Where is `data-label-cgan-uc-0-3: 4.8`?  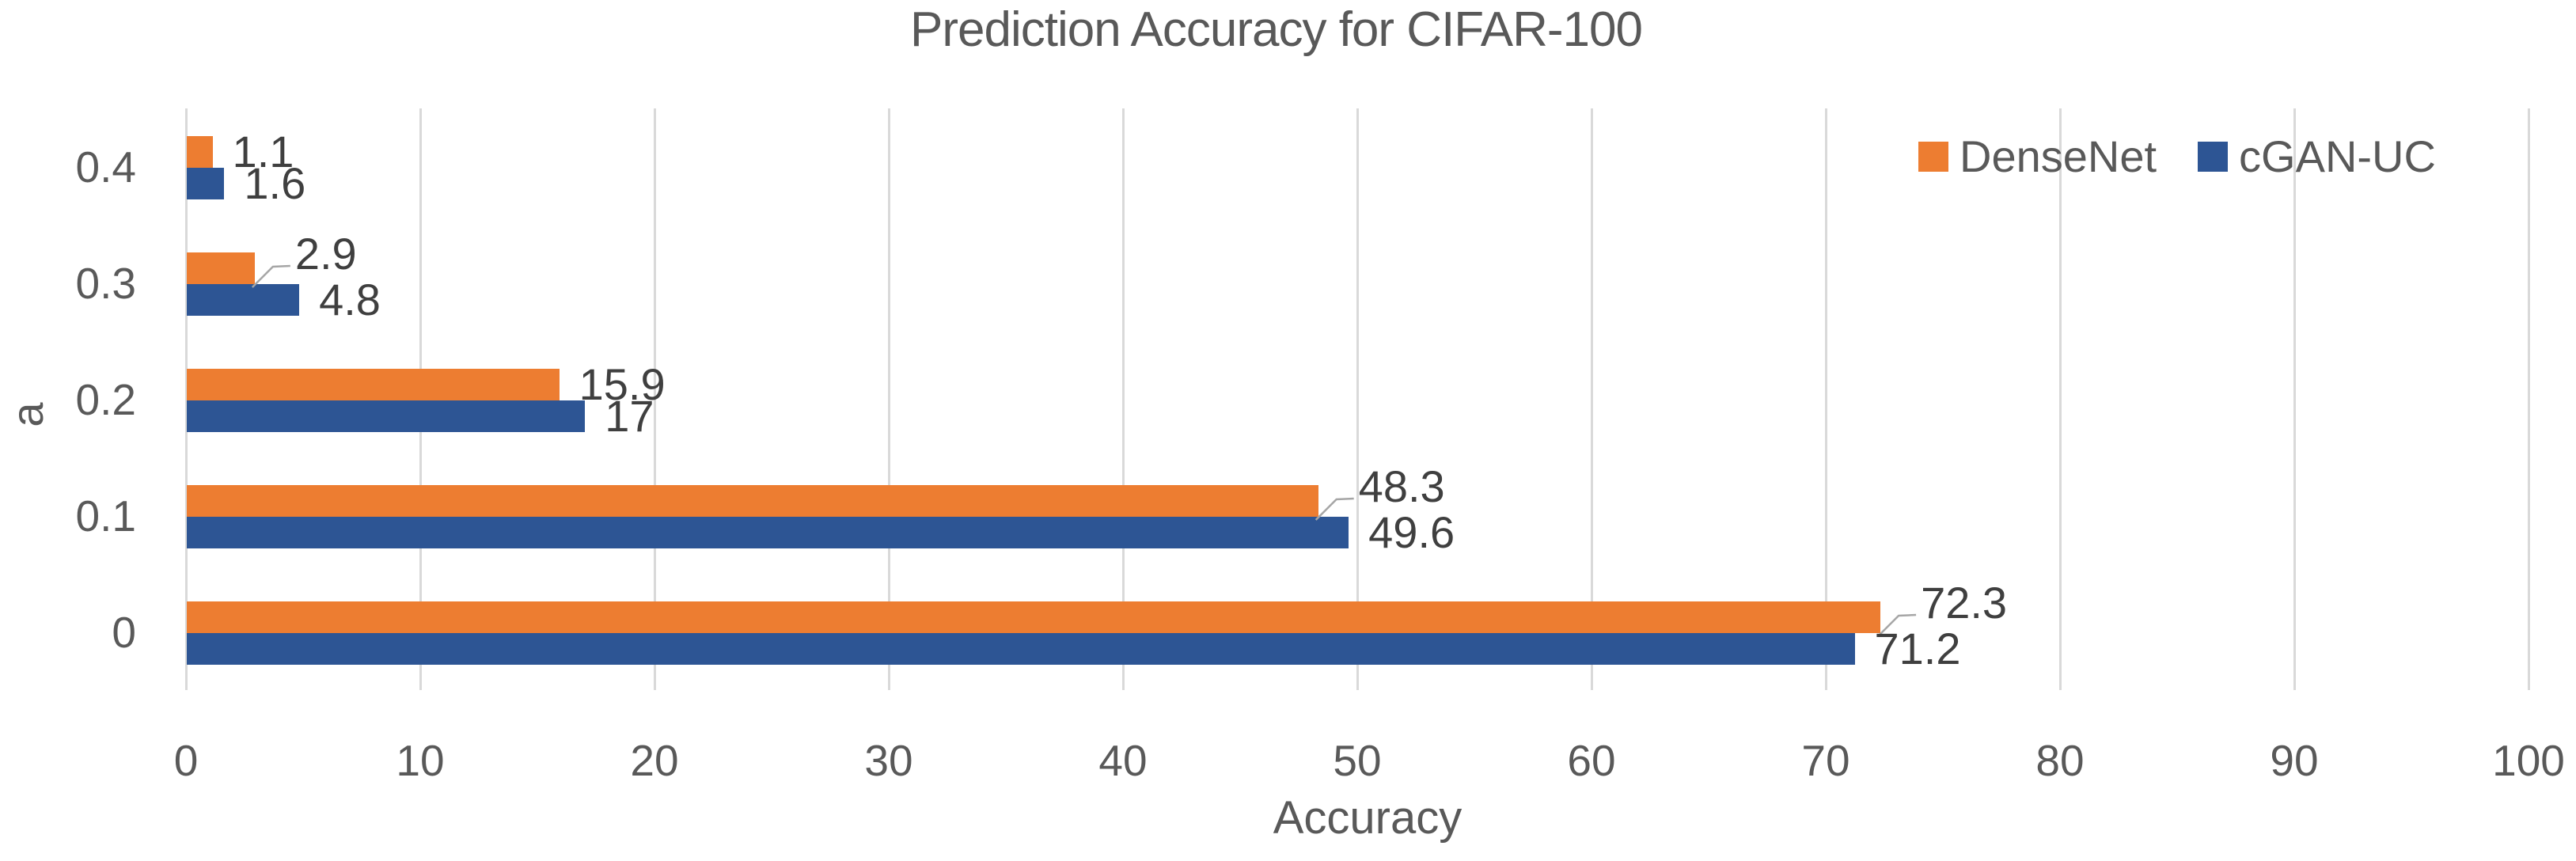 data-label-cgan-uc-0-3: 4.8 is located at coordinates (350, 299).